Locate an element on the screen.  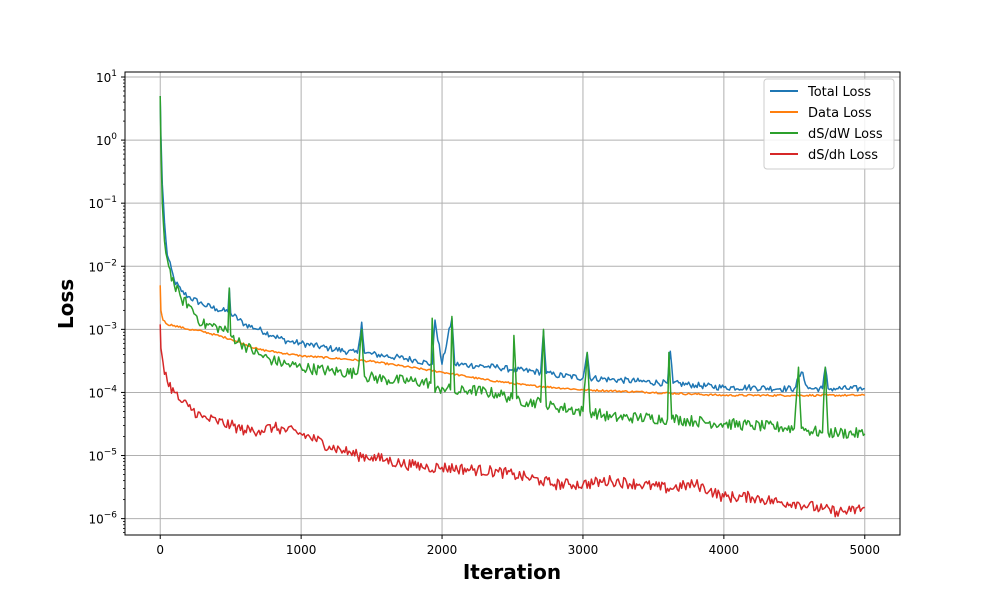
x-tick-label: 4000 is located at coordinates (724, 550).